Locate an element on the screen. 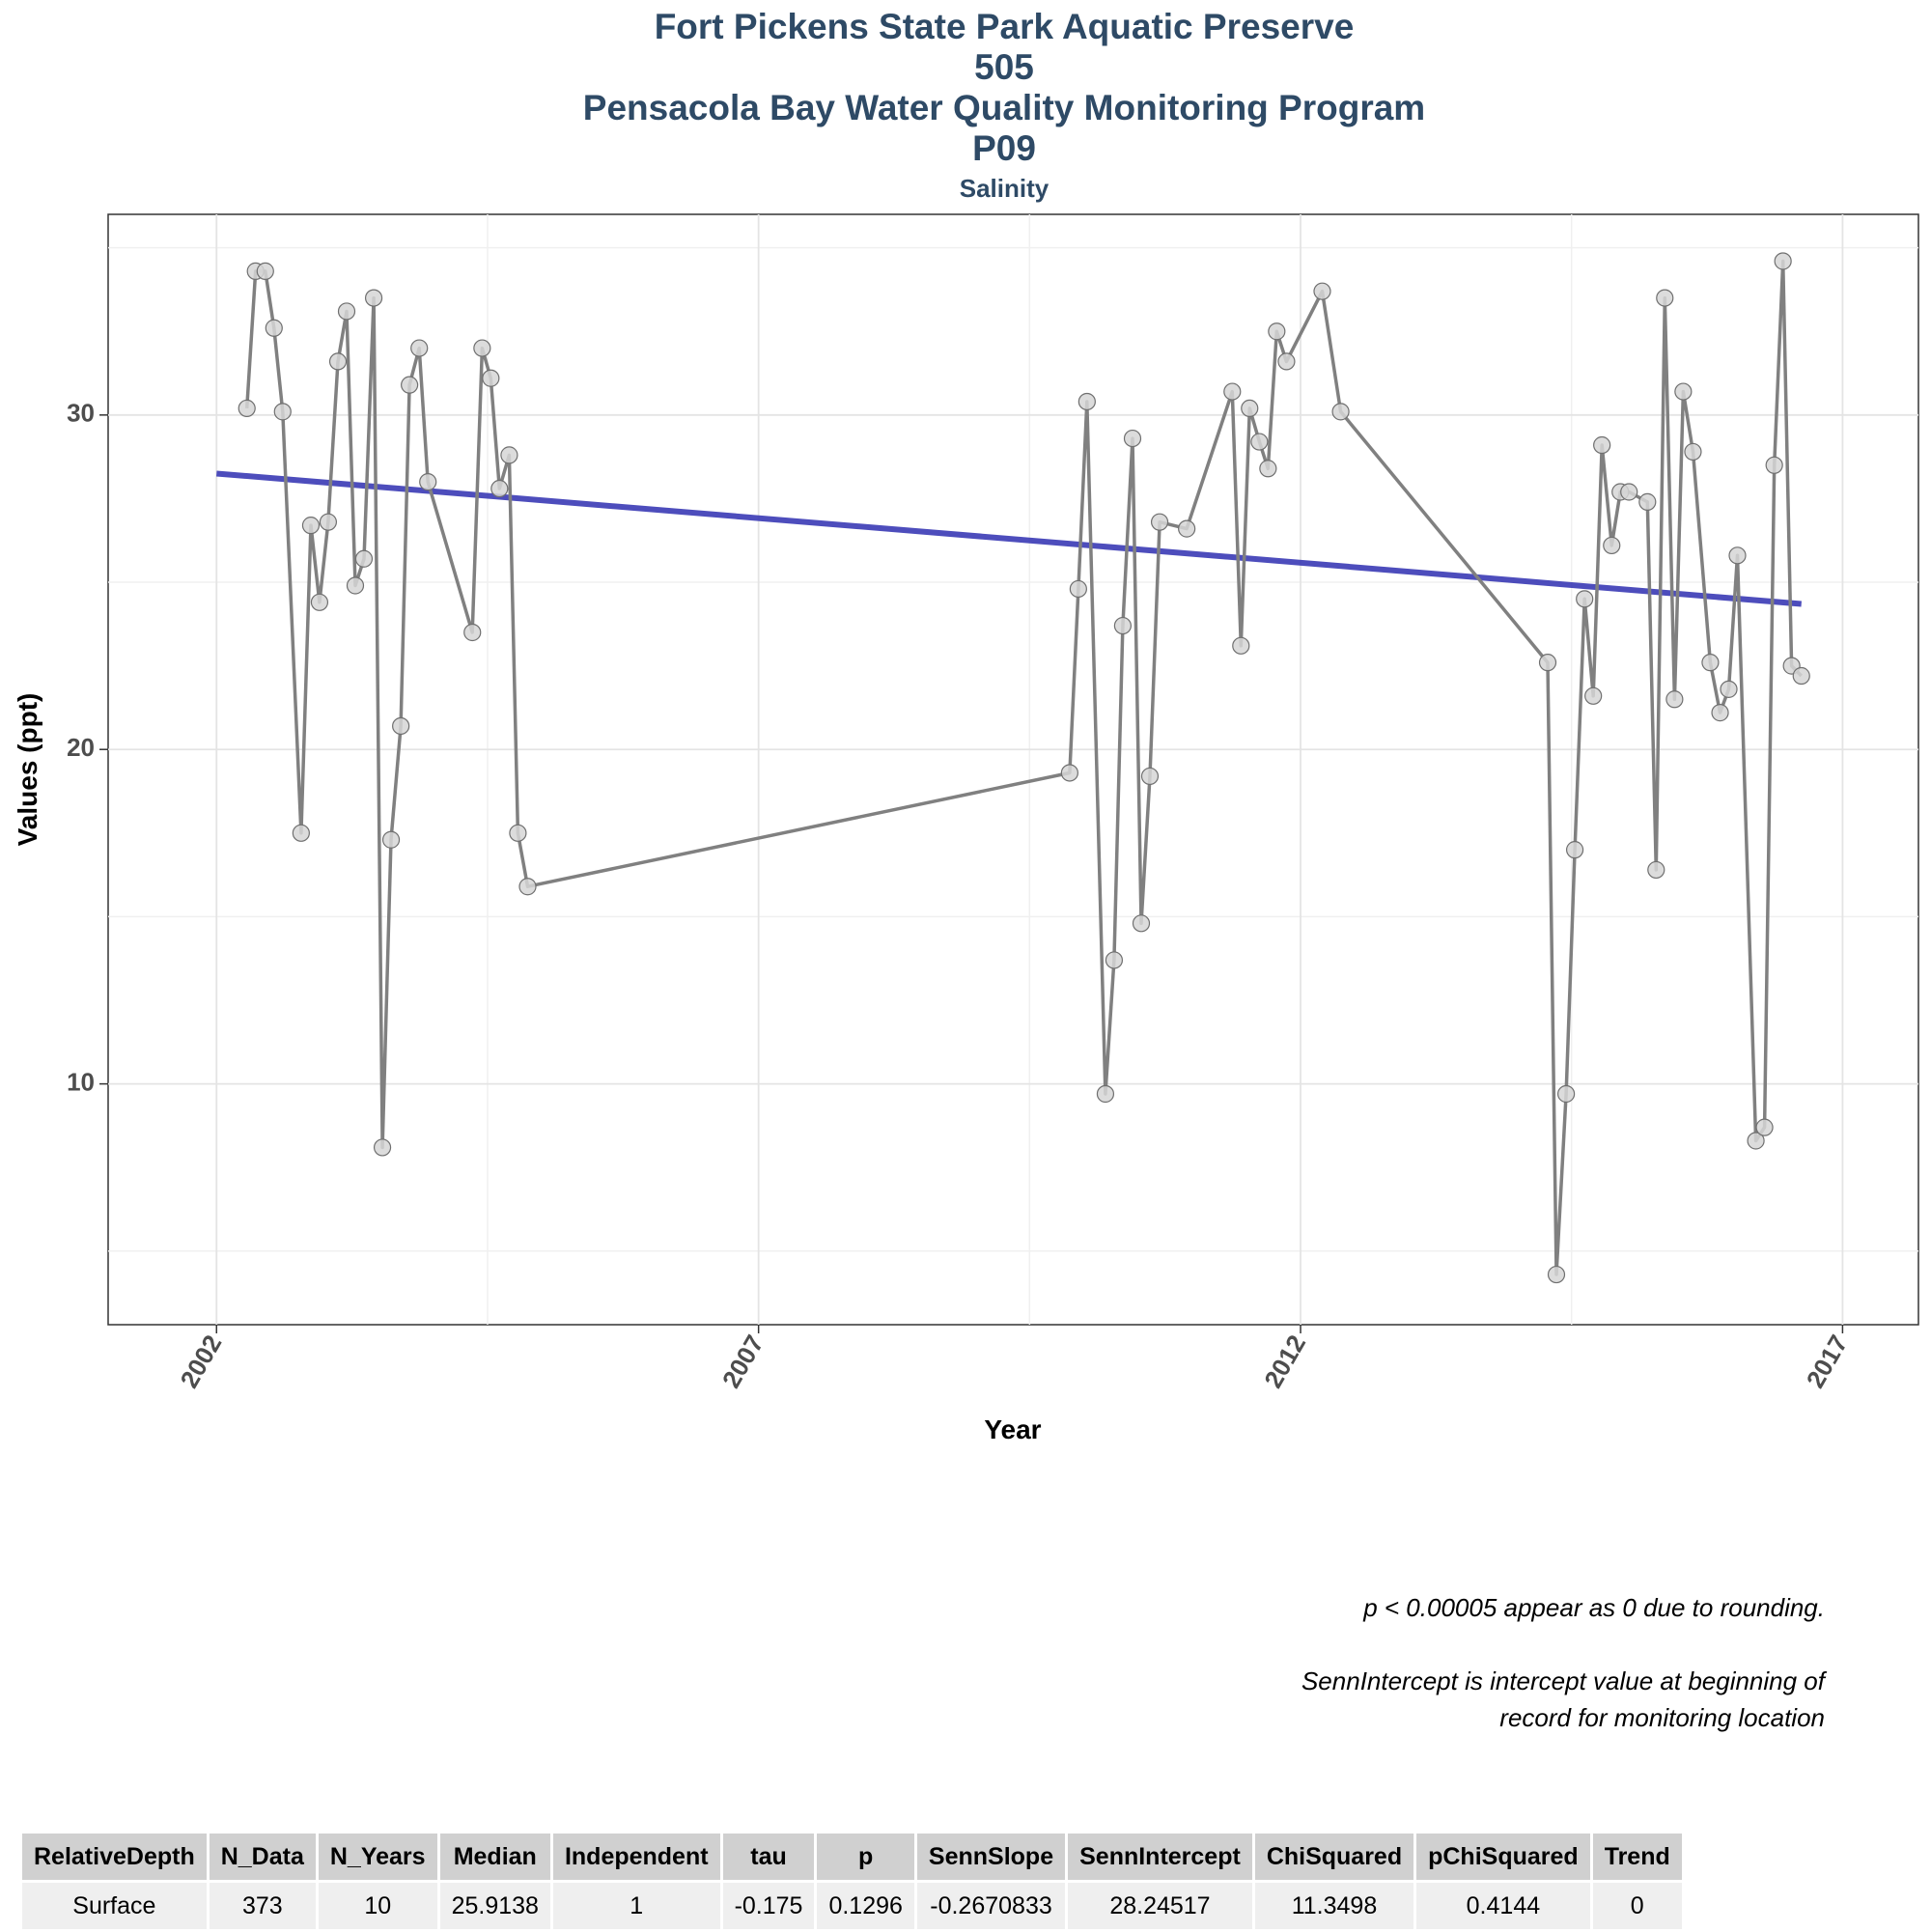 This screenshot has height=1932, width=1931. table-cell: Surface is located at coordinates (114, 1906).